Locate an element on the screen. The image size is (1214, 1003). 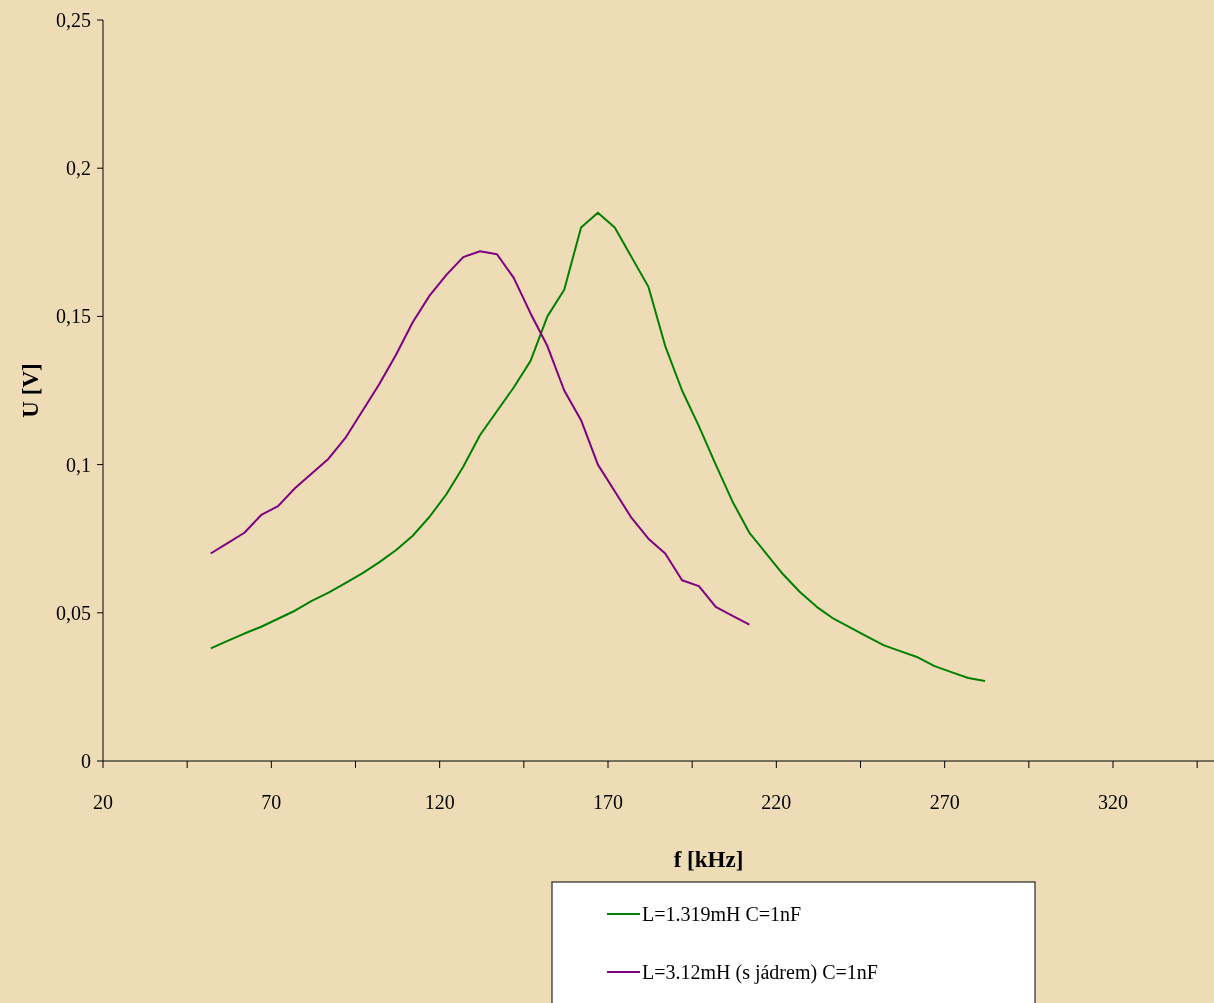
y-tick-label: 0 is located at coordinates (86, 761).